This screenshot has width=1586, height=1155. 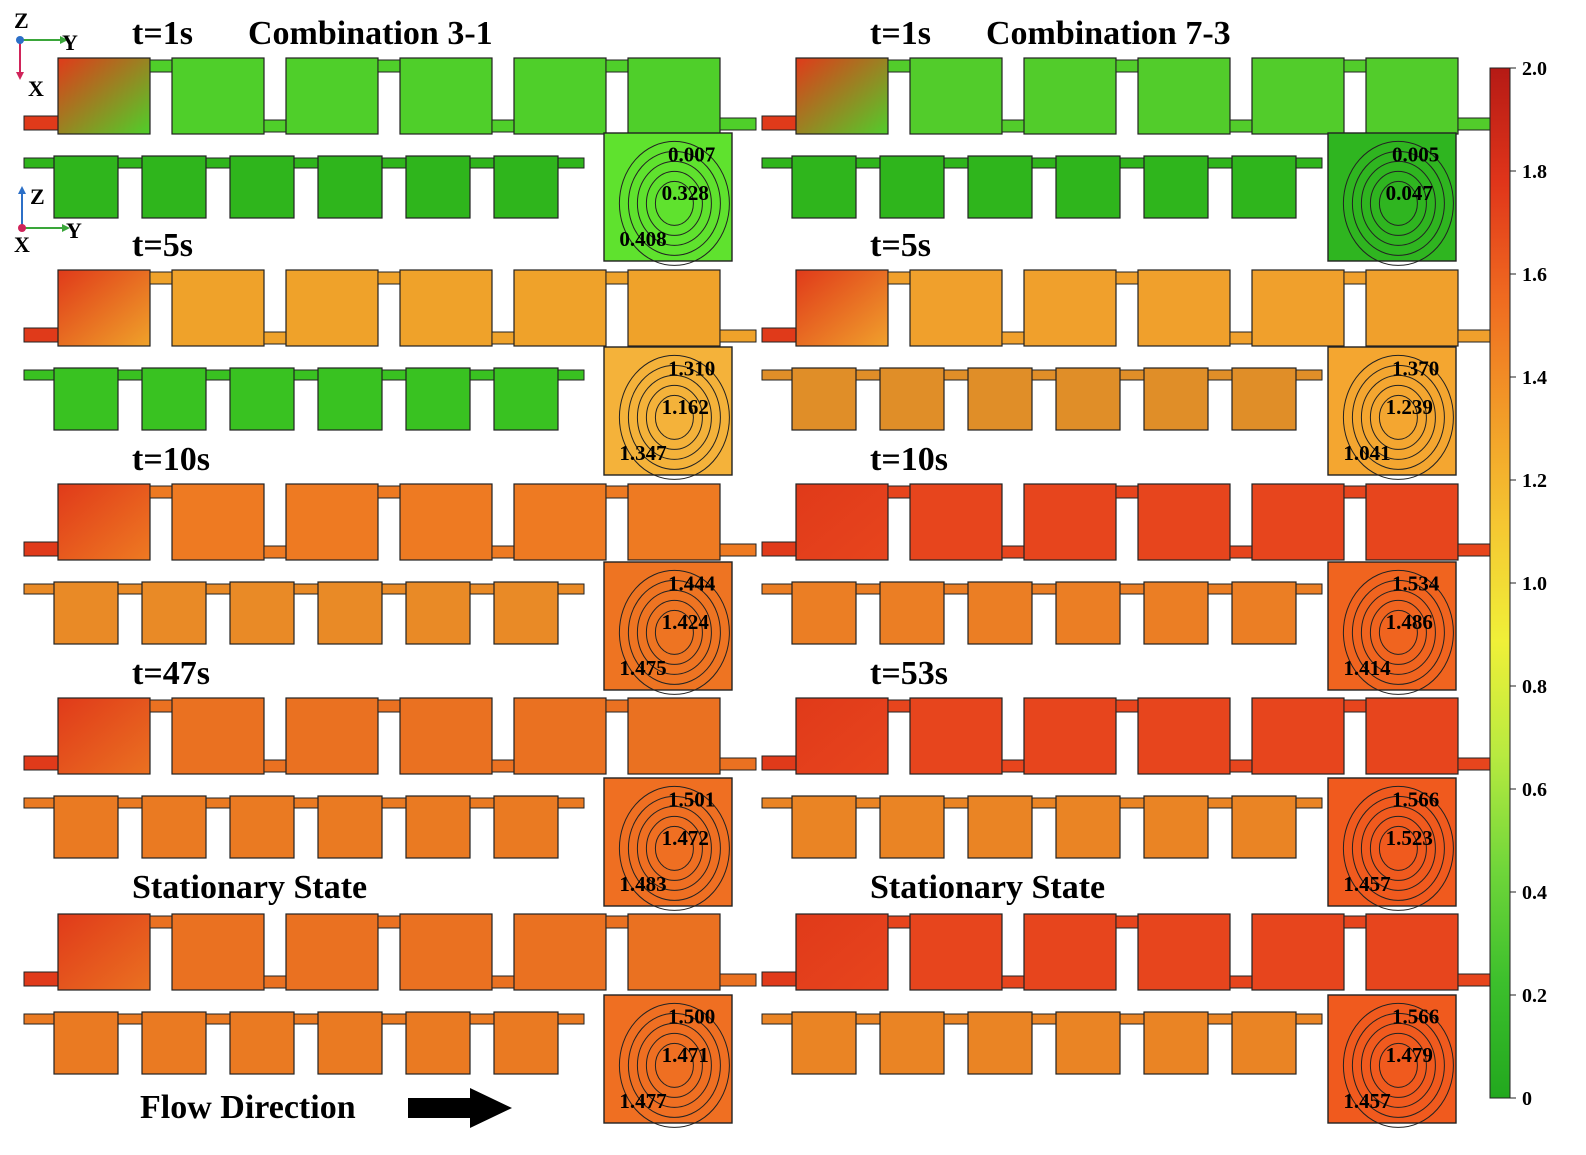 What do you see at coordinates (987, 887) in the screenshot?
I see `time-label: Stationary State` at bounding box center [987, 887].